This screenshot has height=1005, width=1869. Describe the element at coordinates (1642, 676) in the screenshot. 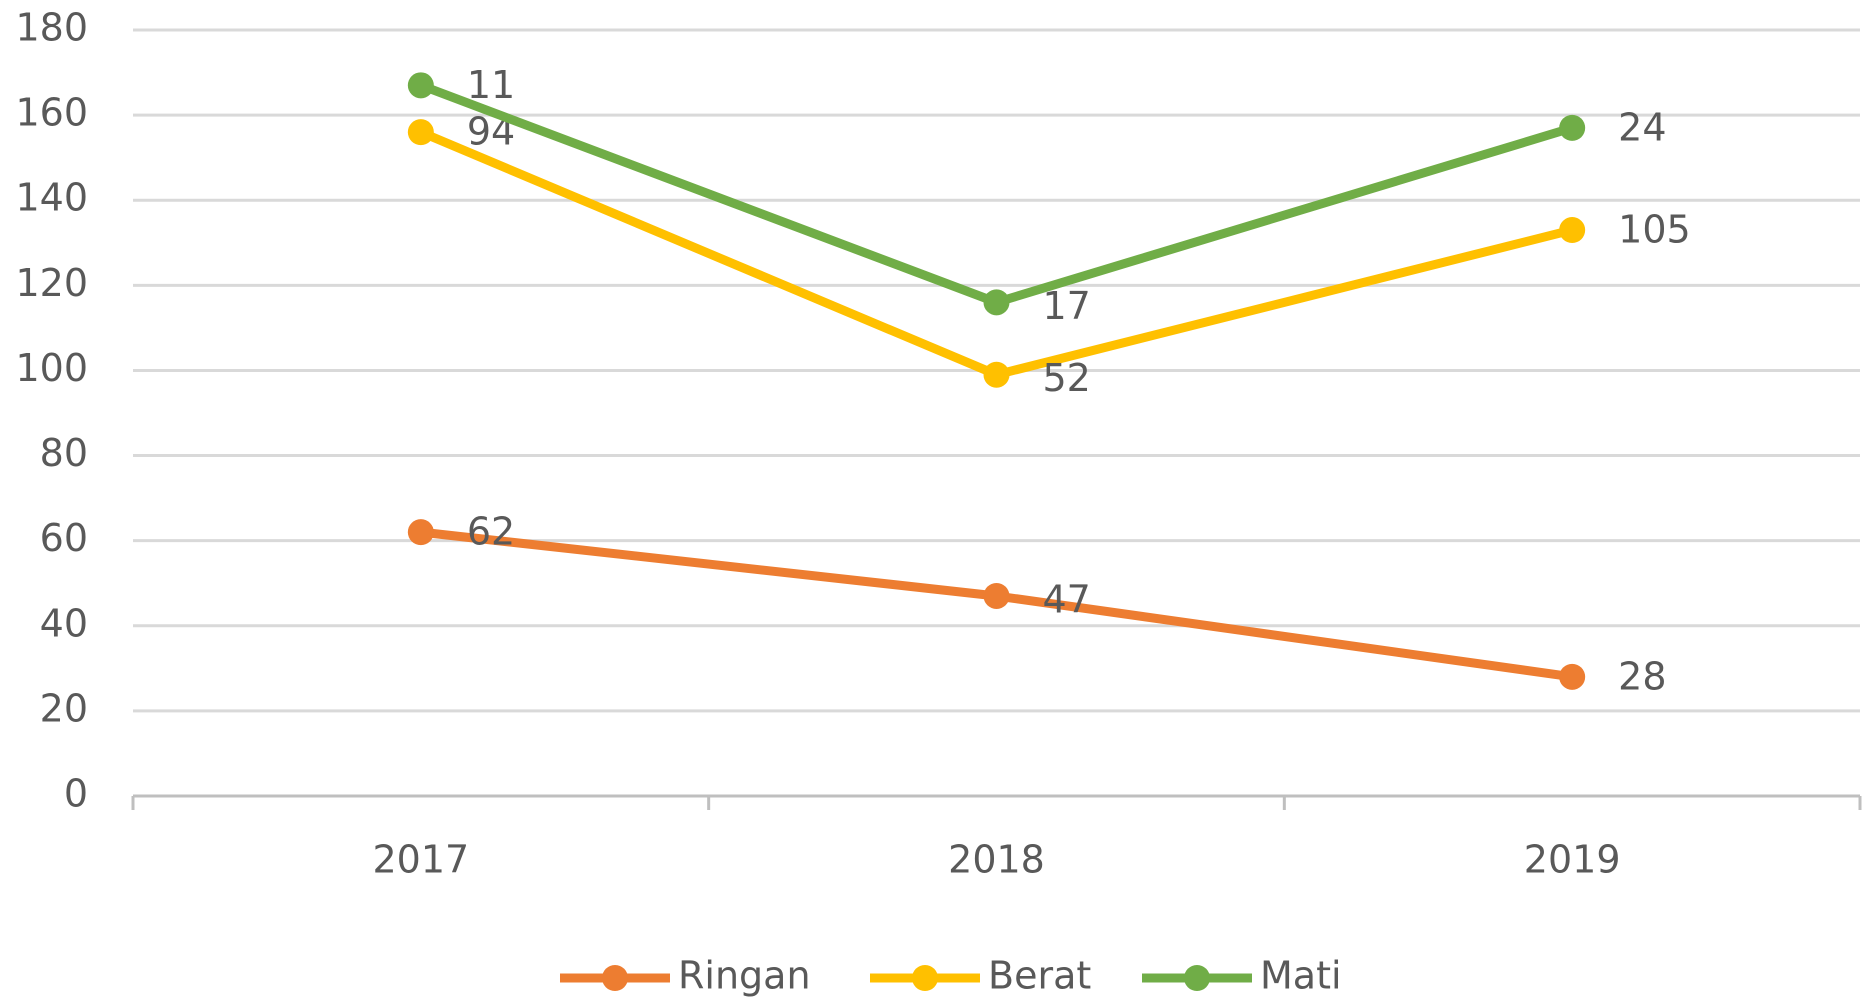

I see `data-label: 28` at that location.